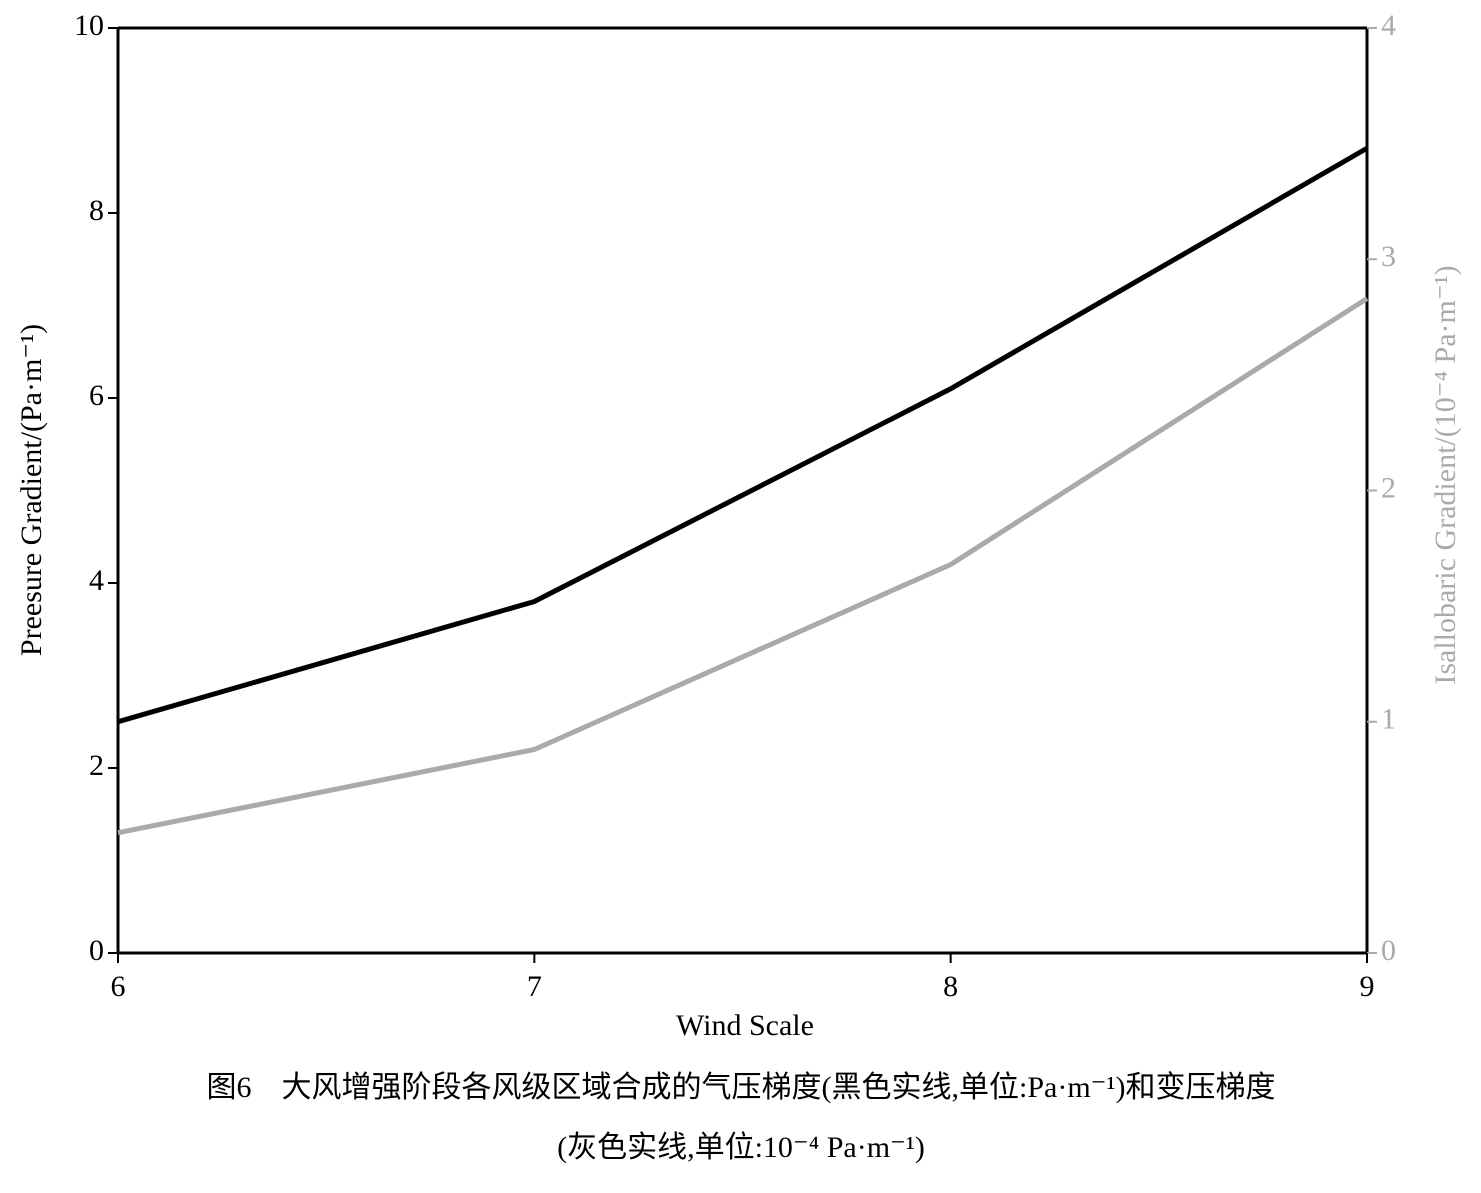 The image size is (1481, 1193). Describe the element at coordinates (96, 950) in the screenshot. I see `y-tick-label: 0` at that location.